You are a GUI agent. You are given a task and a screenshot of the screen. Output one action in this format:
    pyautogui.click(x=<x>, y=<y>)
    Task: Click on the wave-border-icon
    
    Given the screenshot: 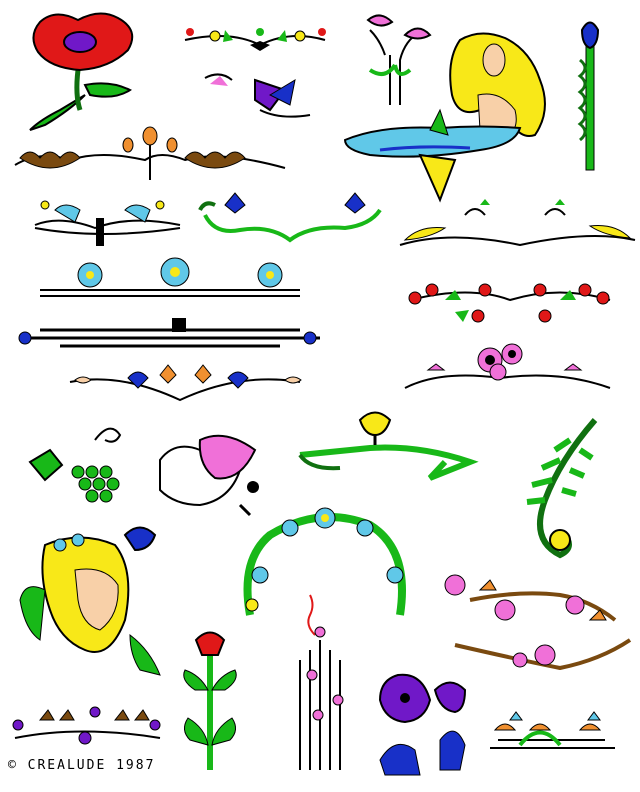 What is the action you would take?
    pyautogui.click(x=107, y=223)
    